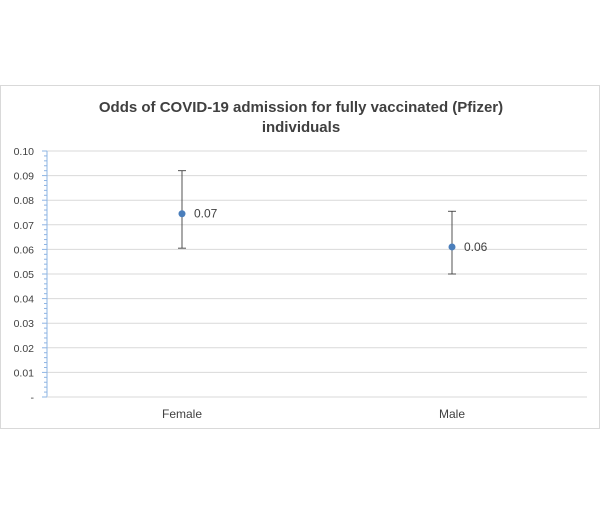 The width and height of the screenshot is (602, 516). Describe the element at coordinates (452, 414) in the screenshot. I see `x-category-label: Male` at that location.